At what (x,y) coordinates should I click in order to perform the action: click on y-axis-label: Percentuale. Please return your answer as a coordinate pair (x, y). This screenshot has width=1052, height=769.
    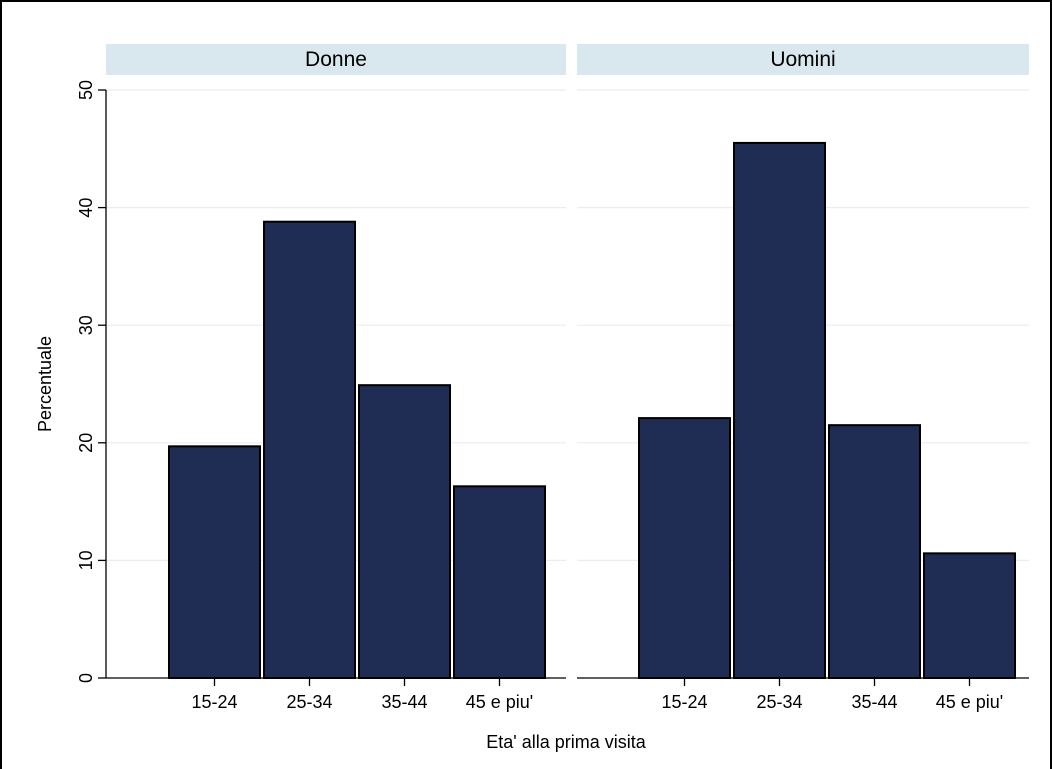
    Looking at the image, I should click on (45, 384).